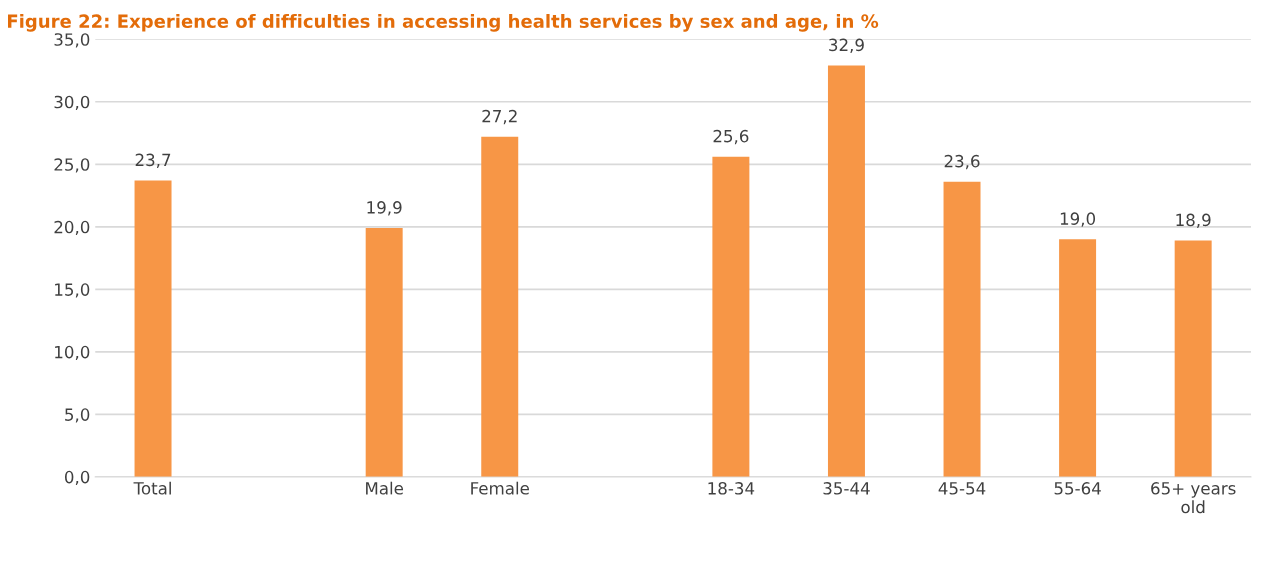  What do you see at coordinates (731, 488) in the screenshot?
I see `x-tick-label: 18-34` at bounding box center [731, 488].